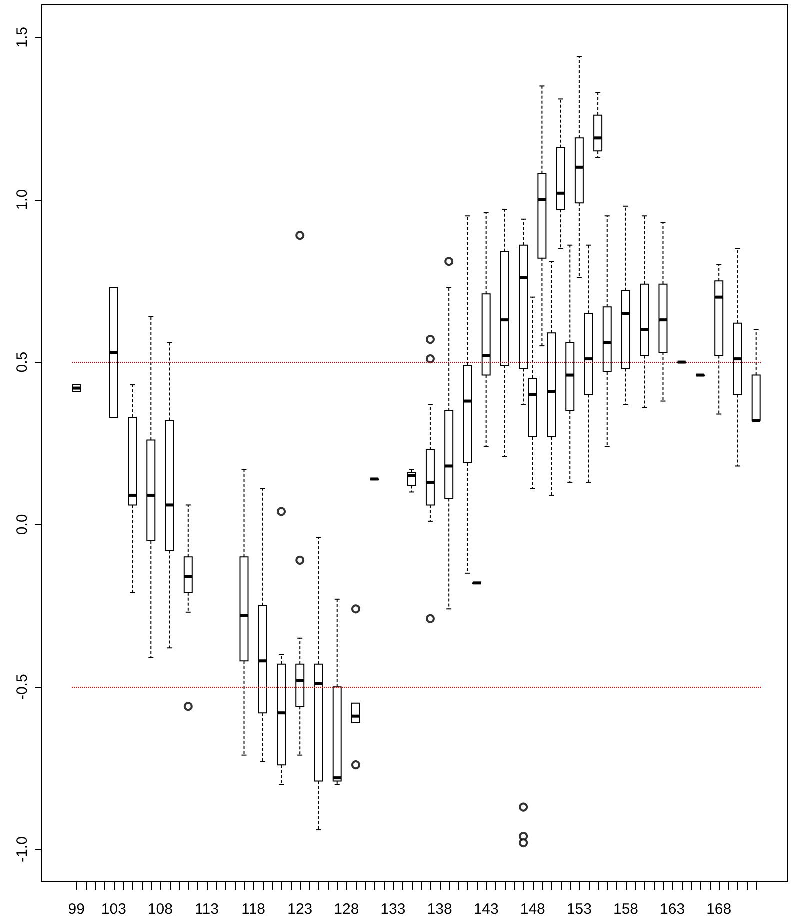 The width and height of the screenshot is (791, 924). What do you see at coordinates (207, 909) in the screenshot?
I see `x-tick-label: 113` at bounding box center [207, 909].